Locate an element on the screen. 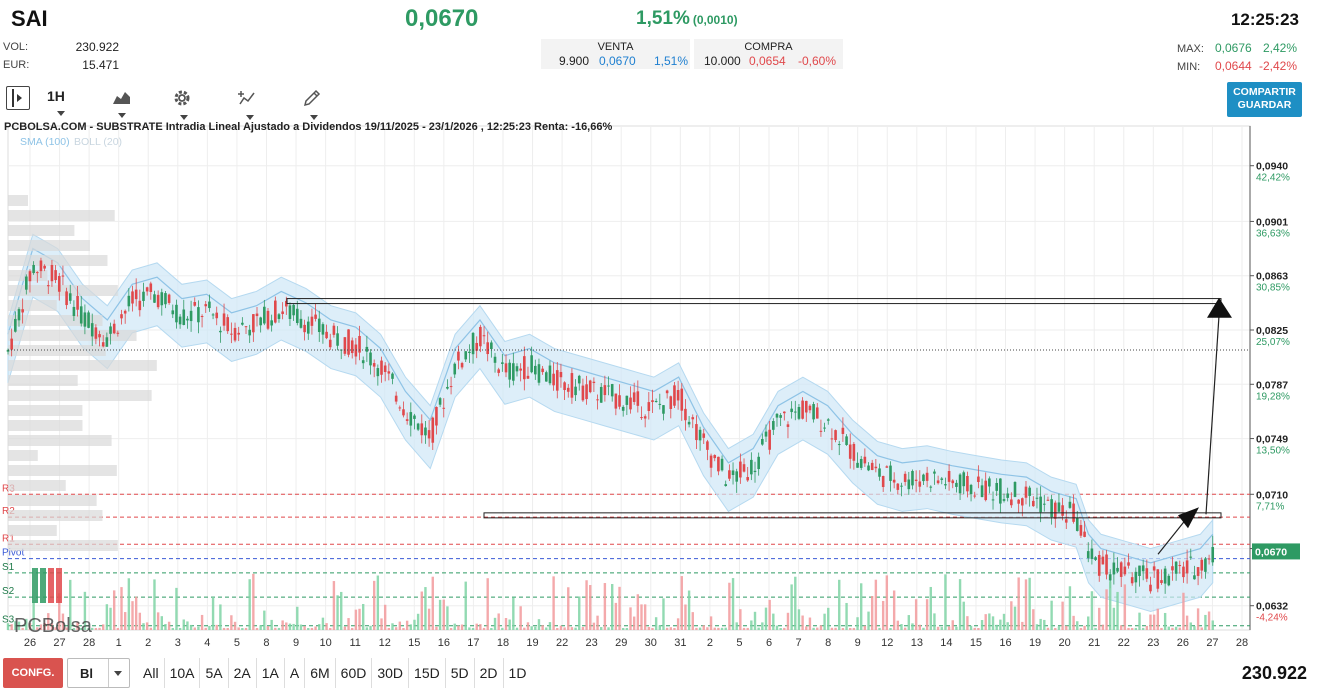 Image resolution: width=1317 pixels, height=693 pixels. interval-button: 1H is located at coordinates (56, 102).